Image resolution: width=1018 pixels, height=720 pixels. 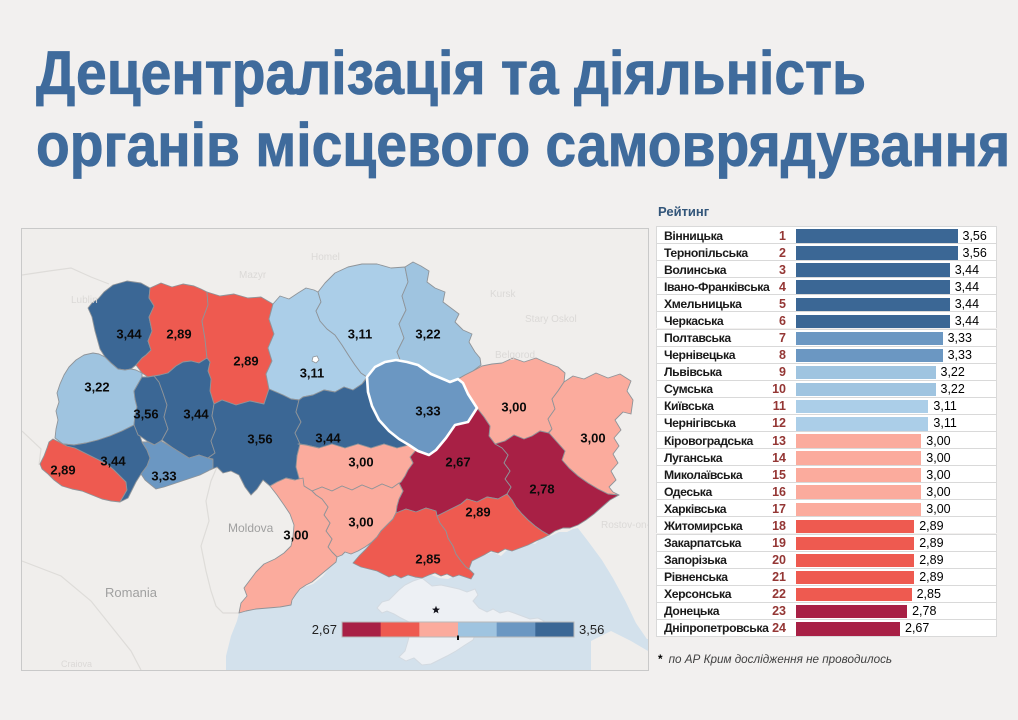 What do you see at coordinates (253, 275) in the screenshot?
I see `svg-text: Mazyr` at bounding box center [253, 275].